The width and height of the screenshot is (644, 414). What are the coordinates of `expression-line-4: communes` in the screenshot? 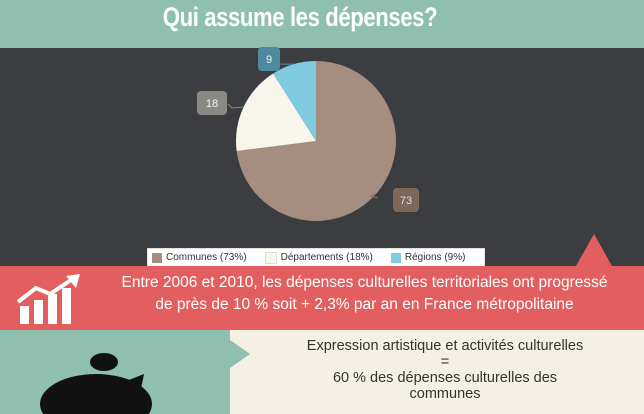 It's located at (445, 394).